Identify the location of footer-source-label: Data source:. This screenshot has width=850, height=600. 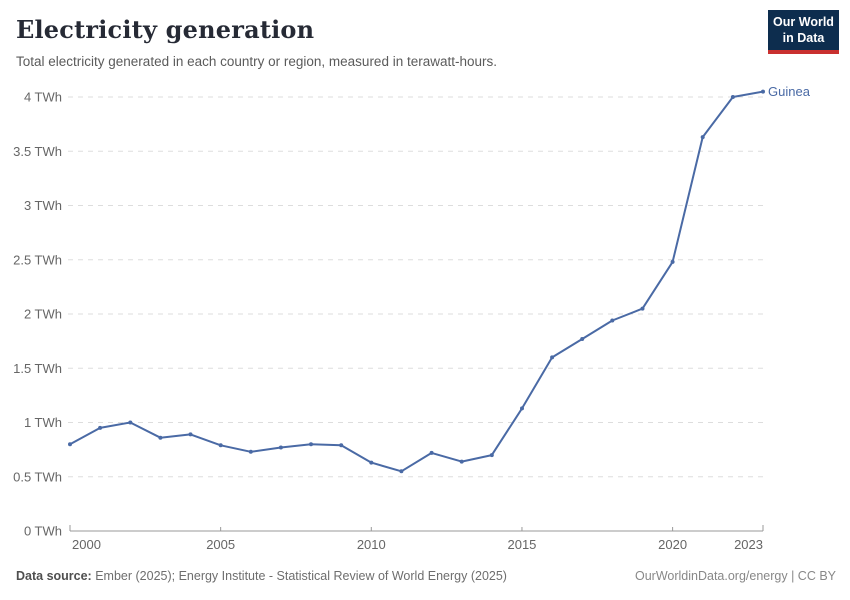
(54, 576).